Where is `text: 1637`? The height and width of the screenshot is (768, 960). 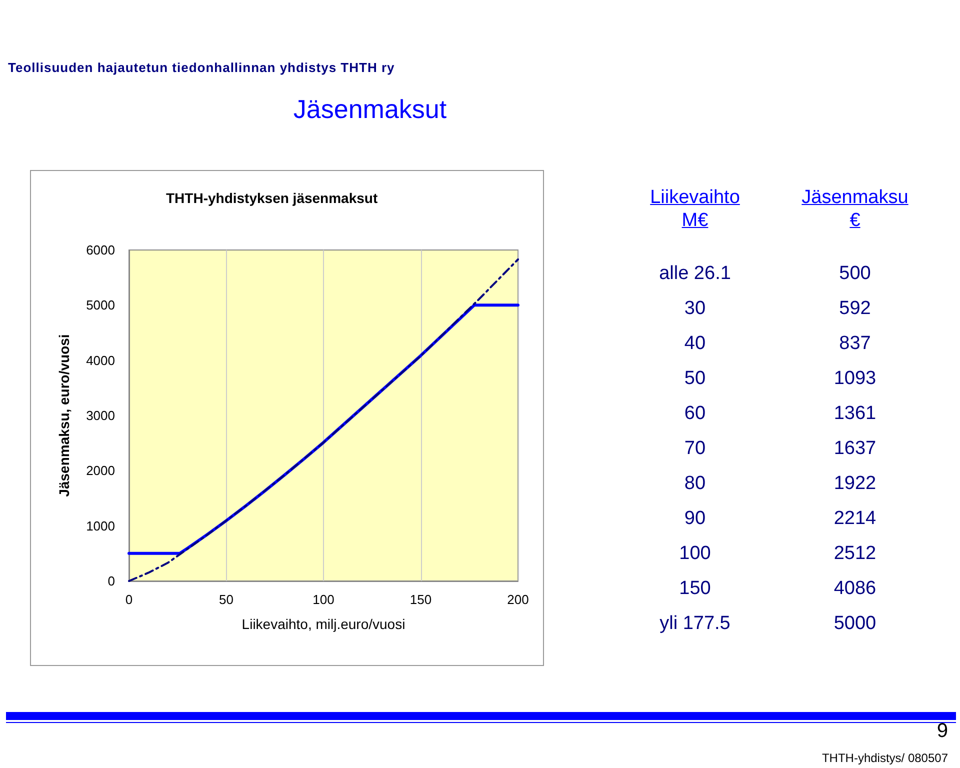 text: 1637 is located at coordinates (855, 449).